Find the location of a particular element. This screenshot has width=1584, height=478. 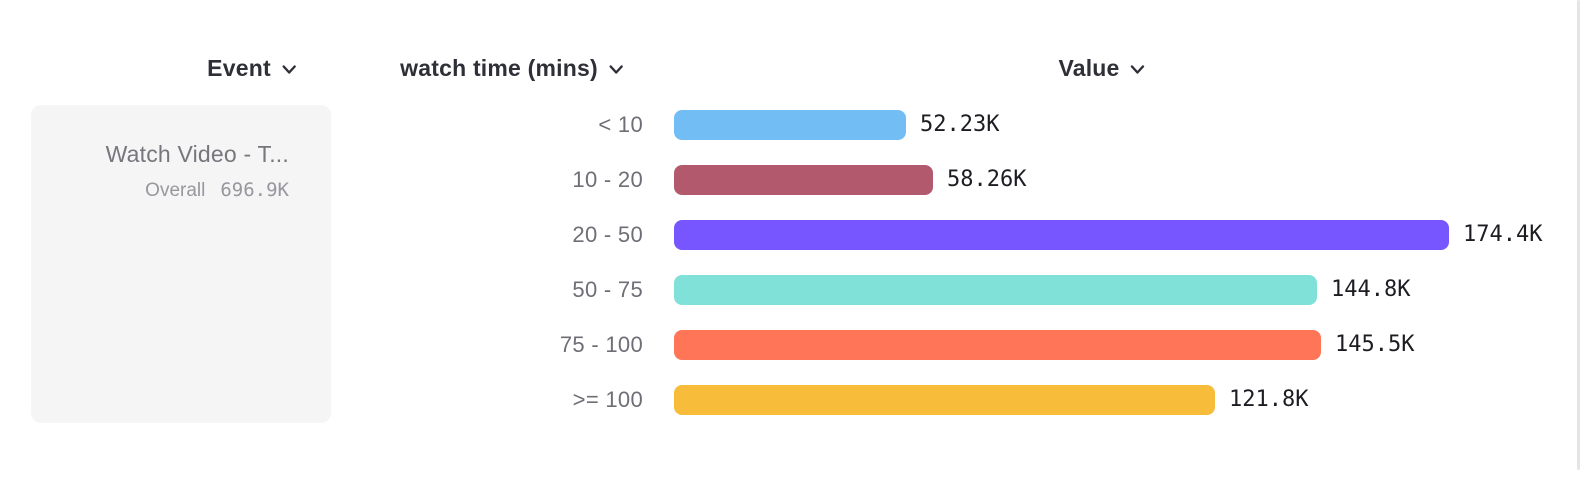

bar-chart-row: >= 100 121.8K is located at coordinates (958, 399).